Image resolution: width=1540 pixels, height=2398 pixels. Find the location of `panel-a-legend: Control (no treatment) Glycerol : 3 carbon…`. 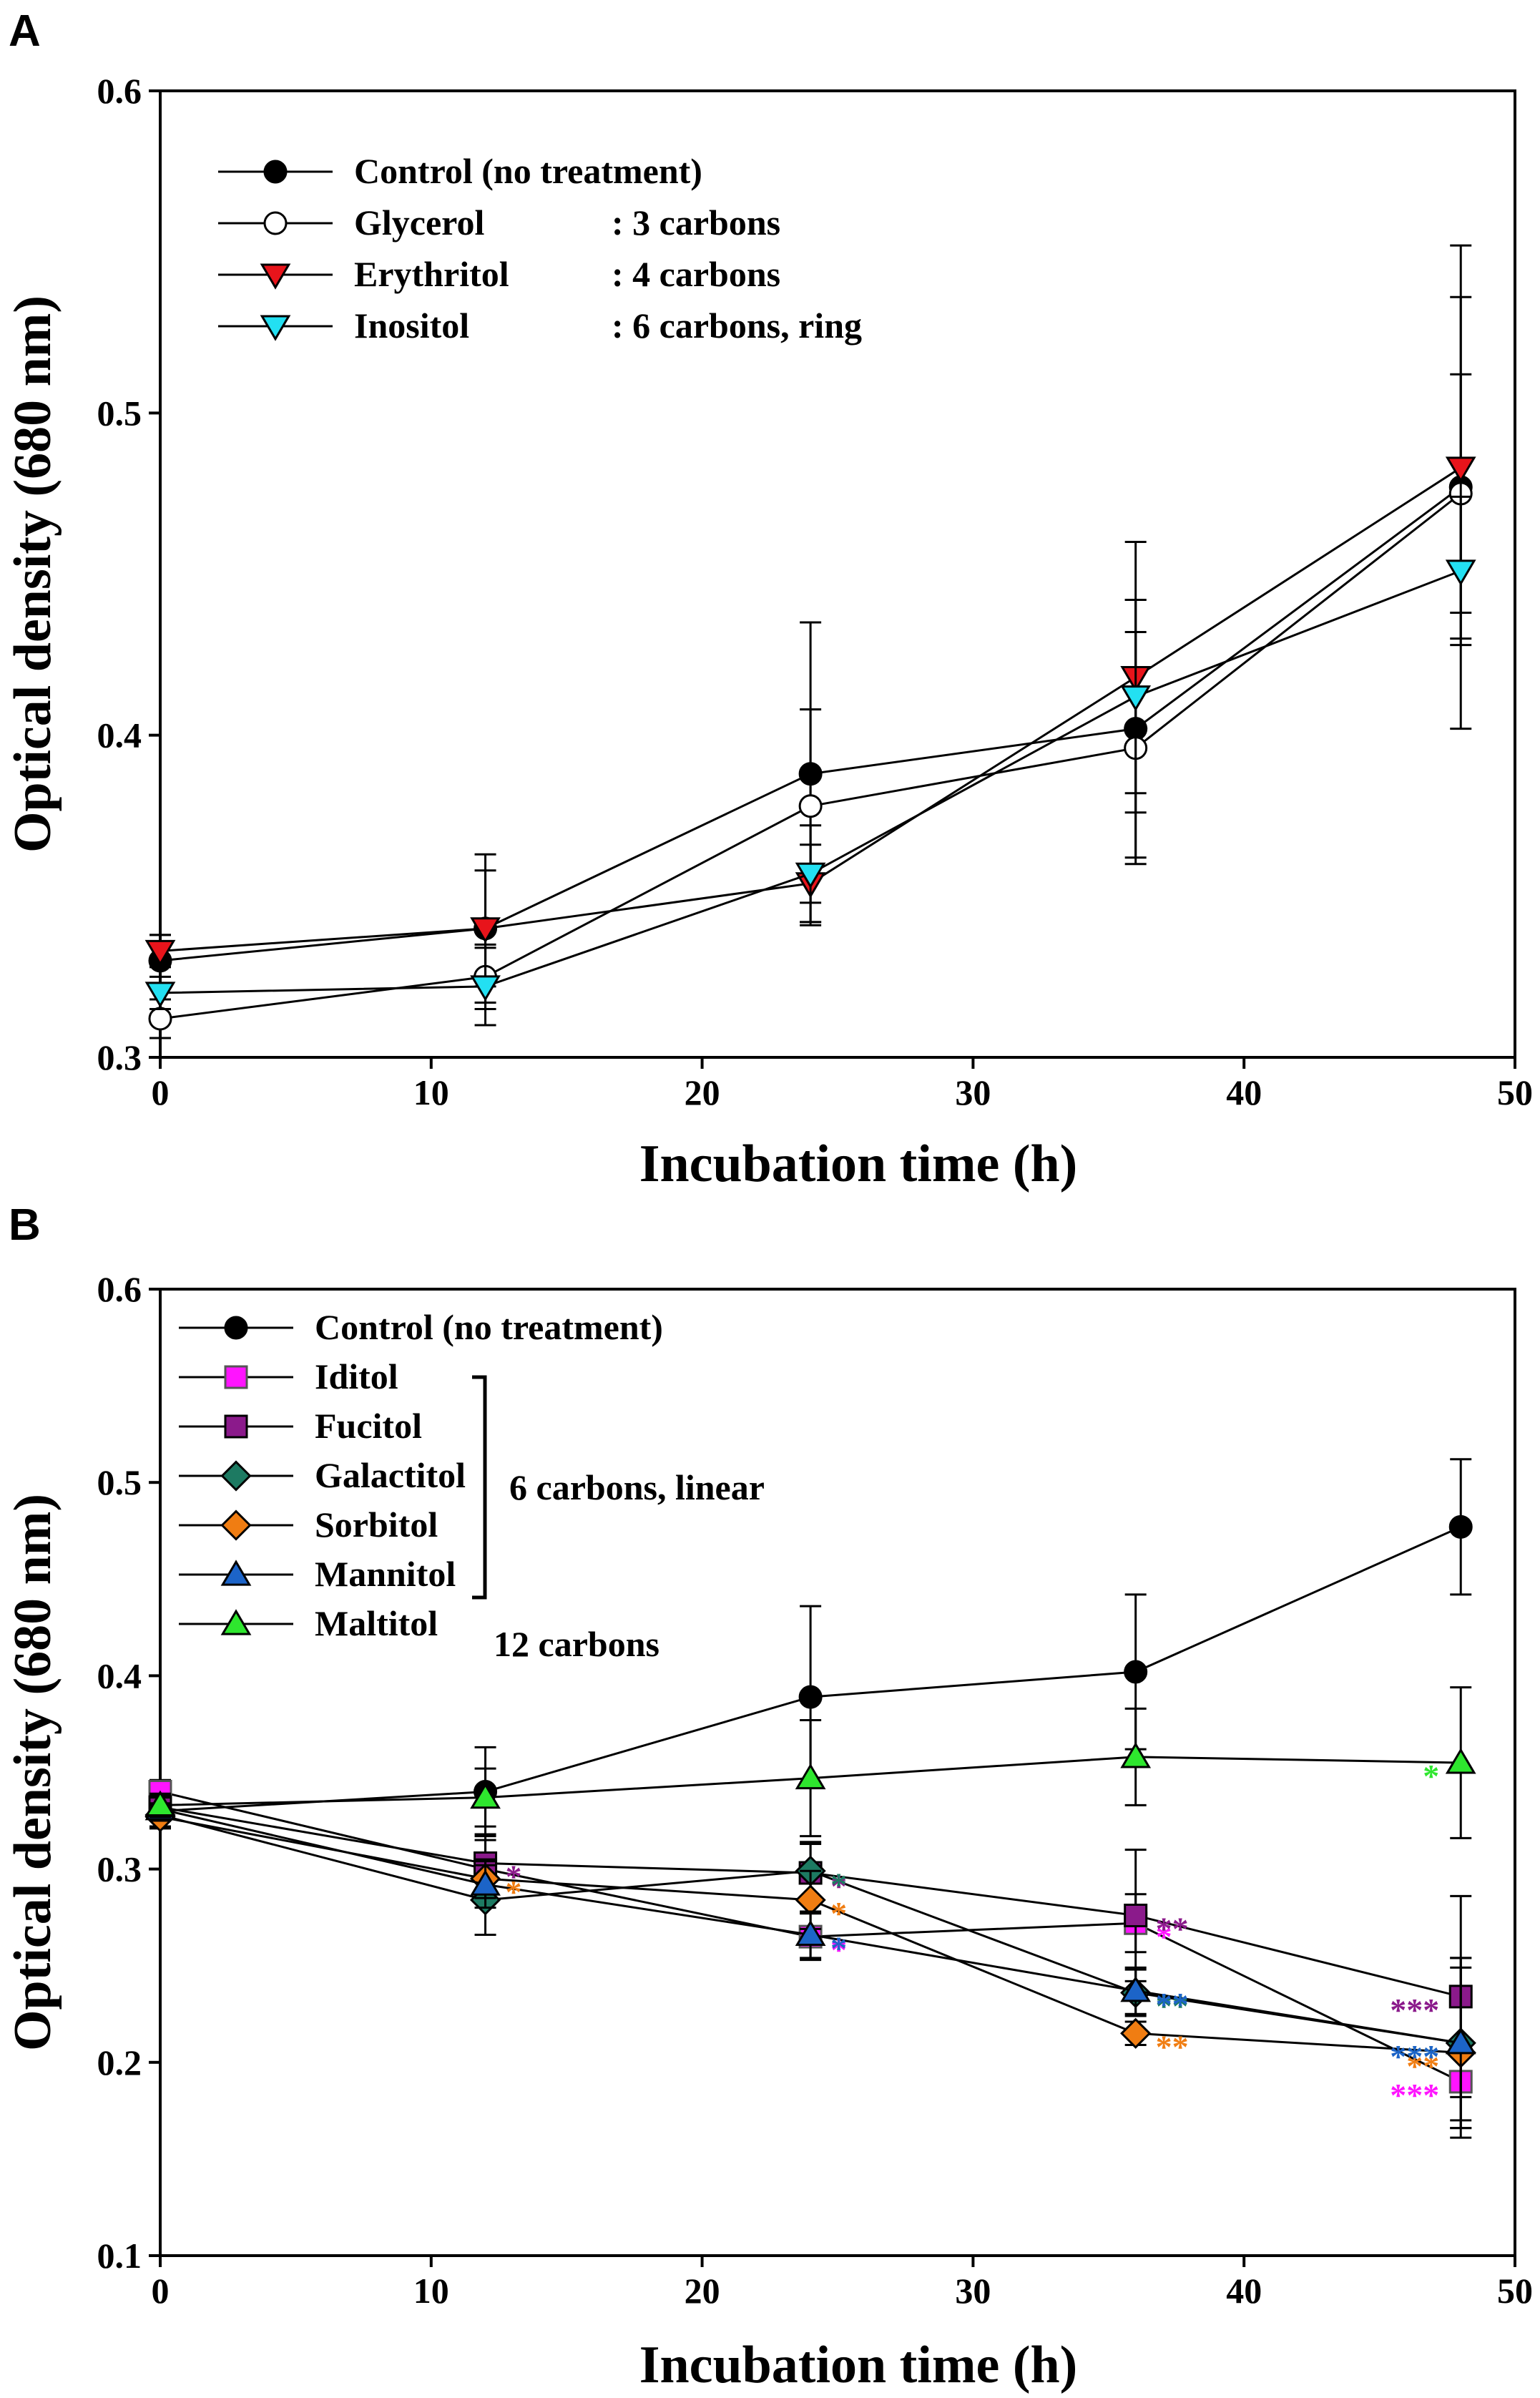

panel-a-legend: Control (no treatment) Glycerol : 3 carbon… is located at coordinates (540, 248).